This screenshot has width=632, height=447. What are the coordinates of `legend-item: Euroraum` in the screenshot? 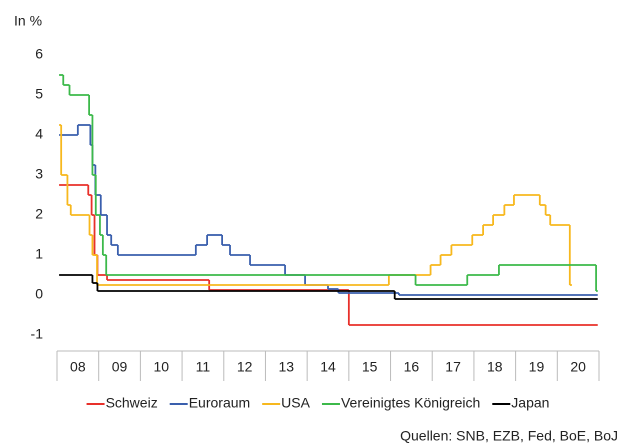 It's located at (209, 403).